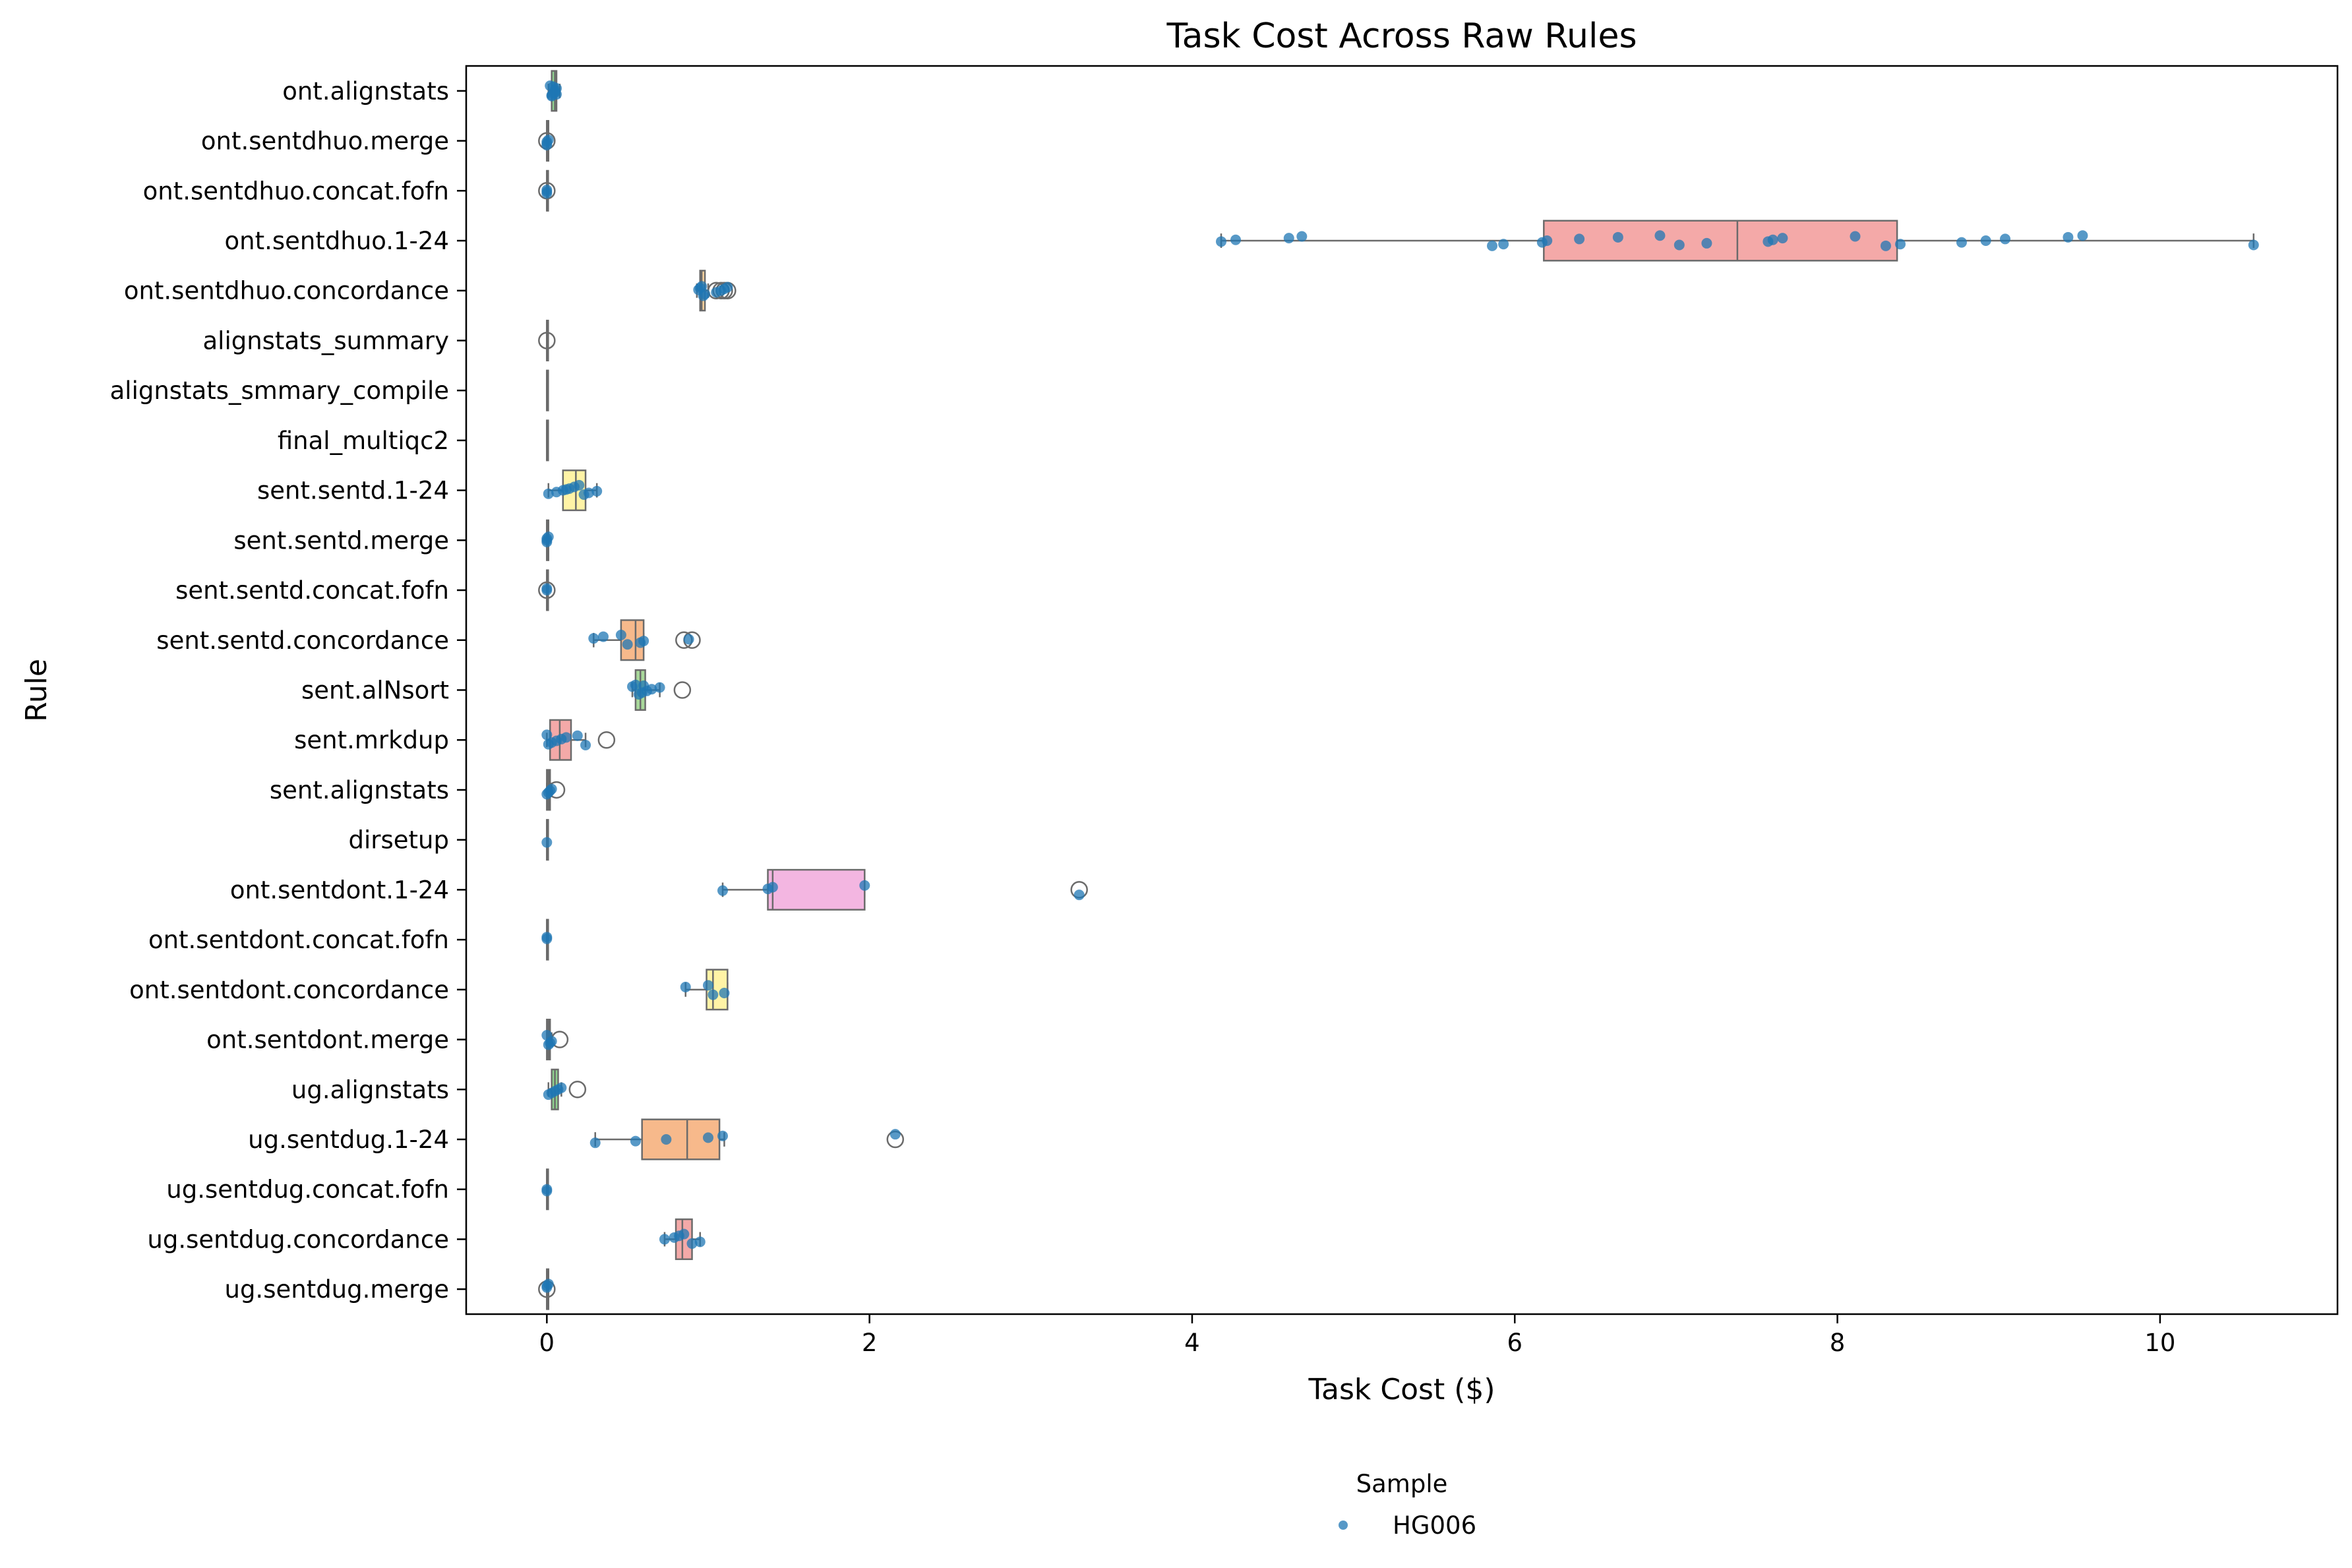 Image resolution: width=2352 pixels, height=1568 pixels. Describe the element at coordinates (547, 842) in the screenshot. I see `data-point-dirsetup` at that location.